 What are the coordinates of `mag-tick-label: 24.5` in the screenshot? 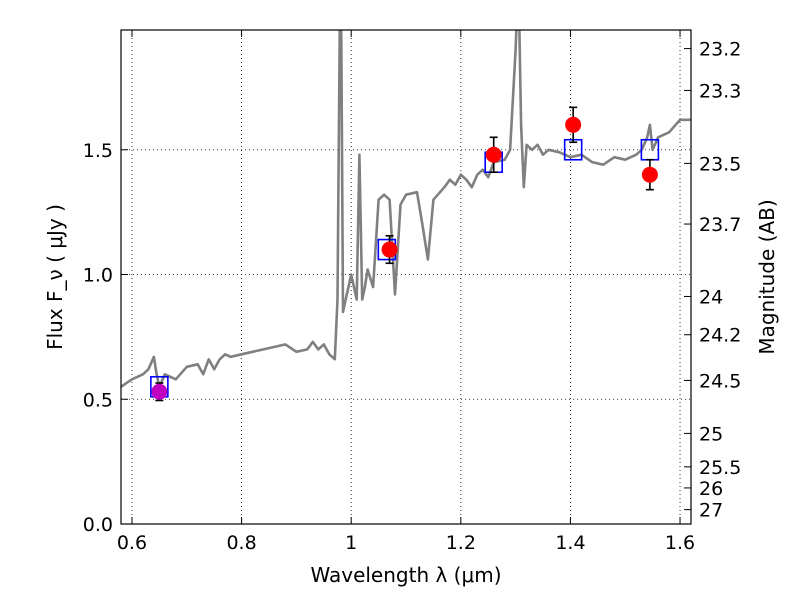 It's located at (720, 381).